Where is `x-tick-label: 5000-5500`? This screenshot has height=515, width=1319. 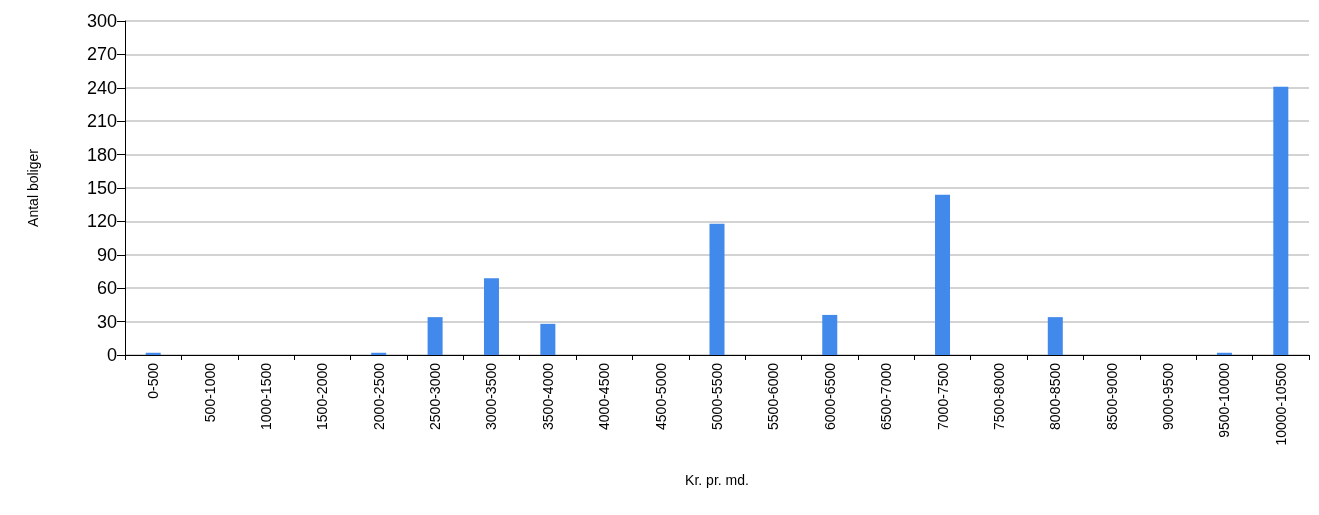 x-tick-label: 5000-5500 is located at coordinates (717, 396).